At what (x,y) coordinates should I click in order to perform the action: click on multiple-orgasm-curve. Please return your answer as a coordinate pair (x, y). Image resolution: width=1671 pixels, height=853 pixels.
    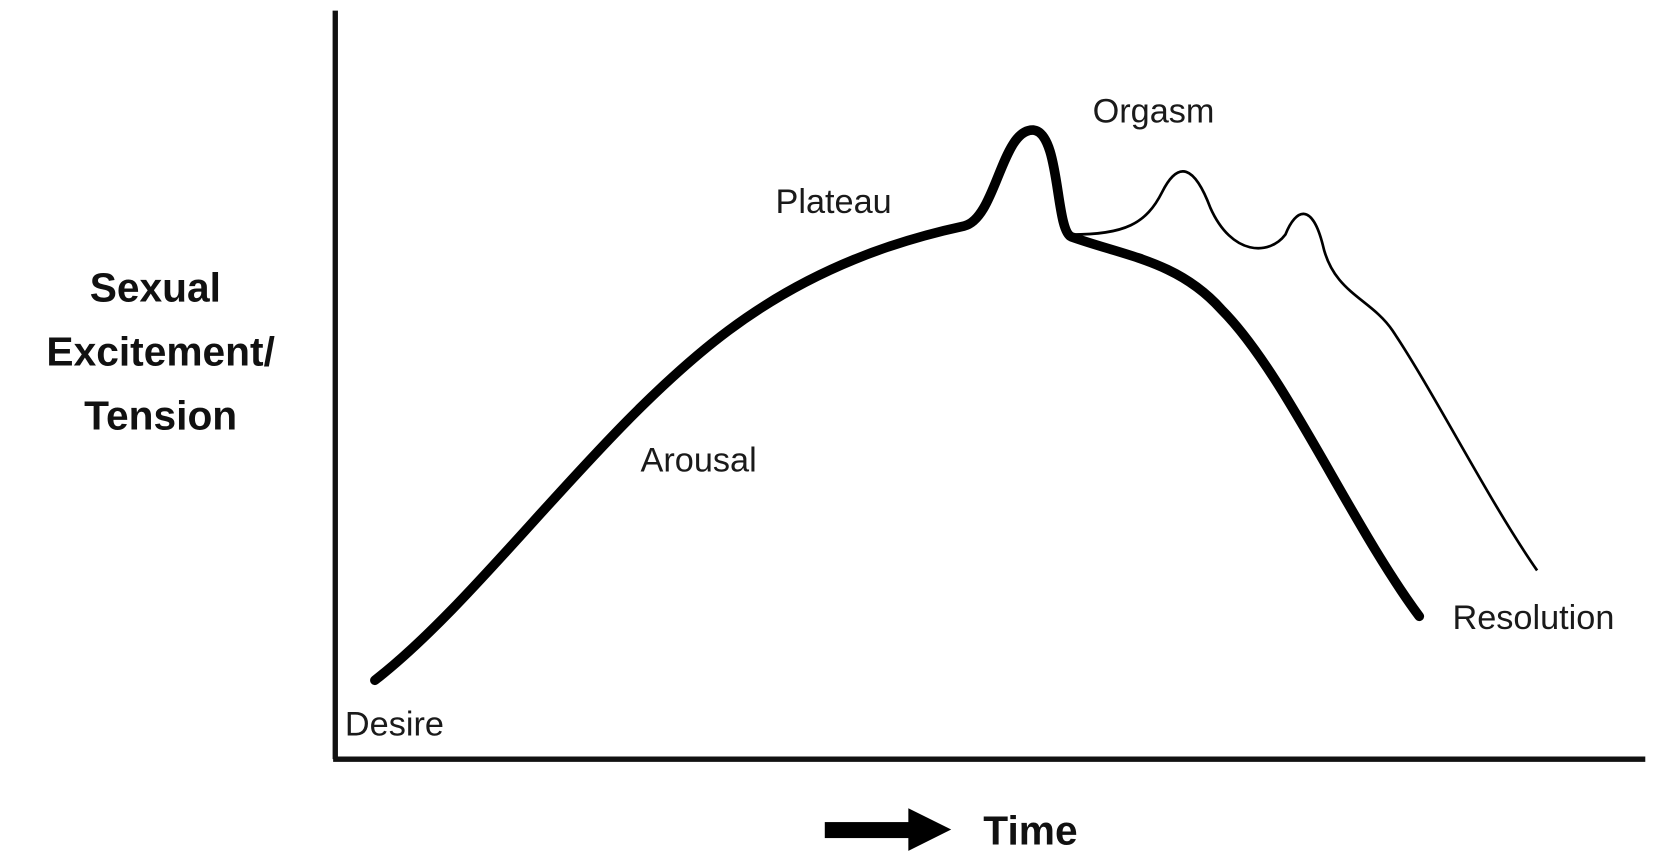
    Looking at the image, I should click on (1305, 371).